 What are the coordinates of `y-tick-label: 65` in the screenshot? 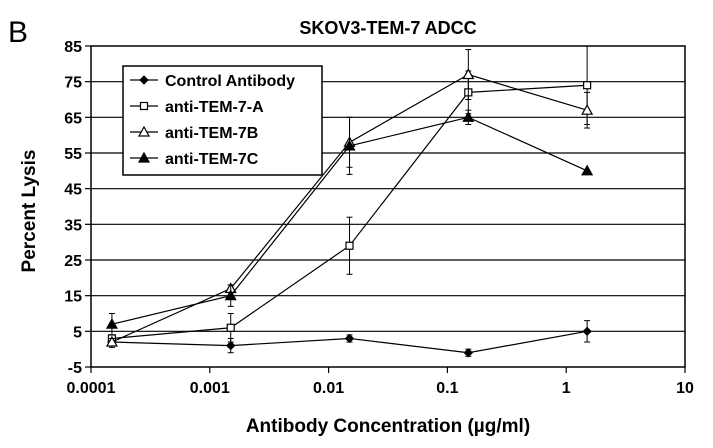 It's located at (73, 118).